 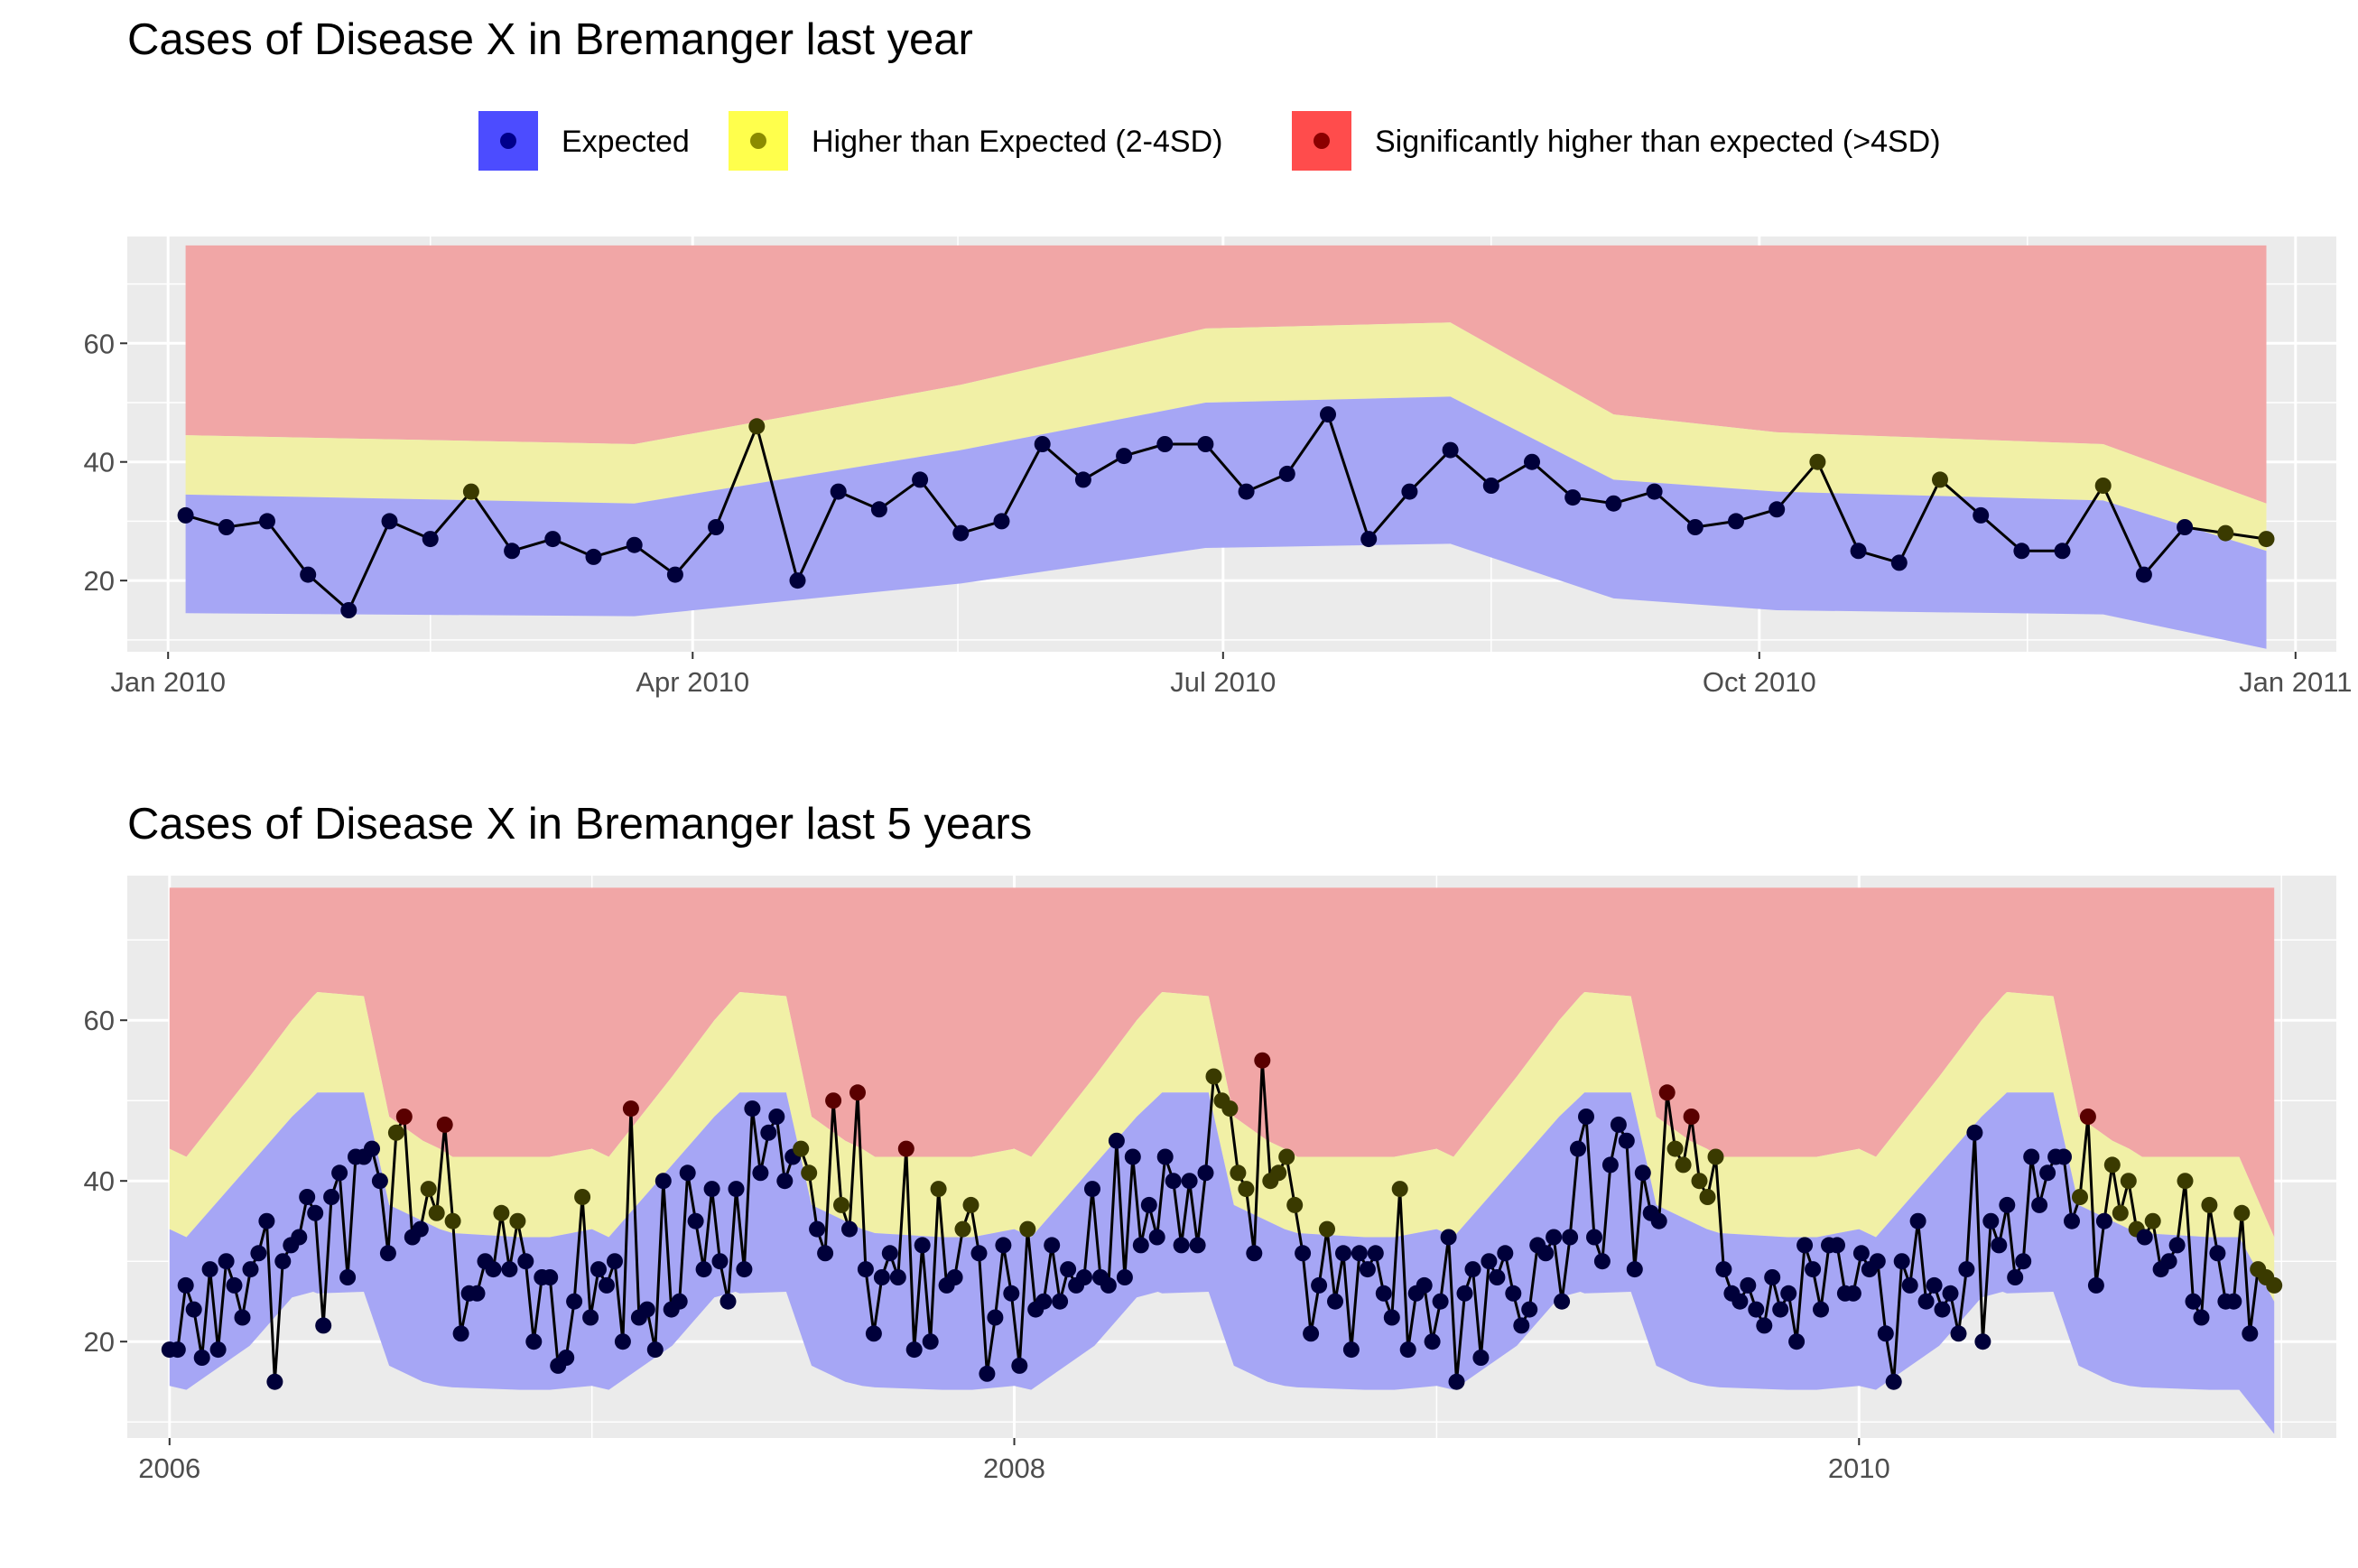 I want to click on band-significant, so click(x=1226, y=374).